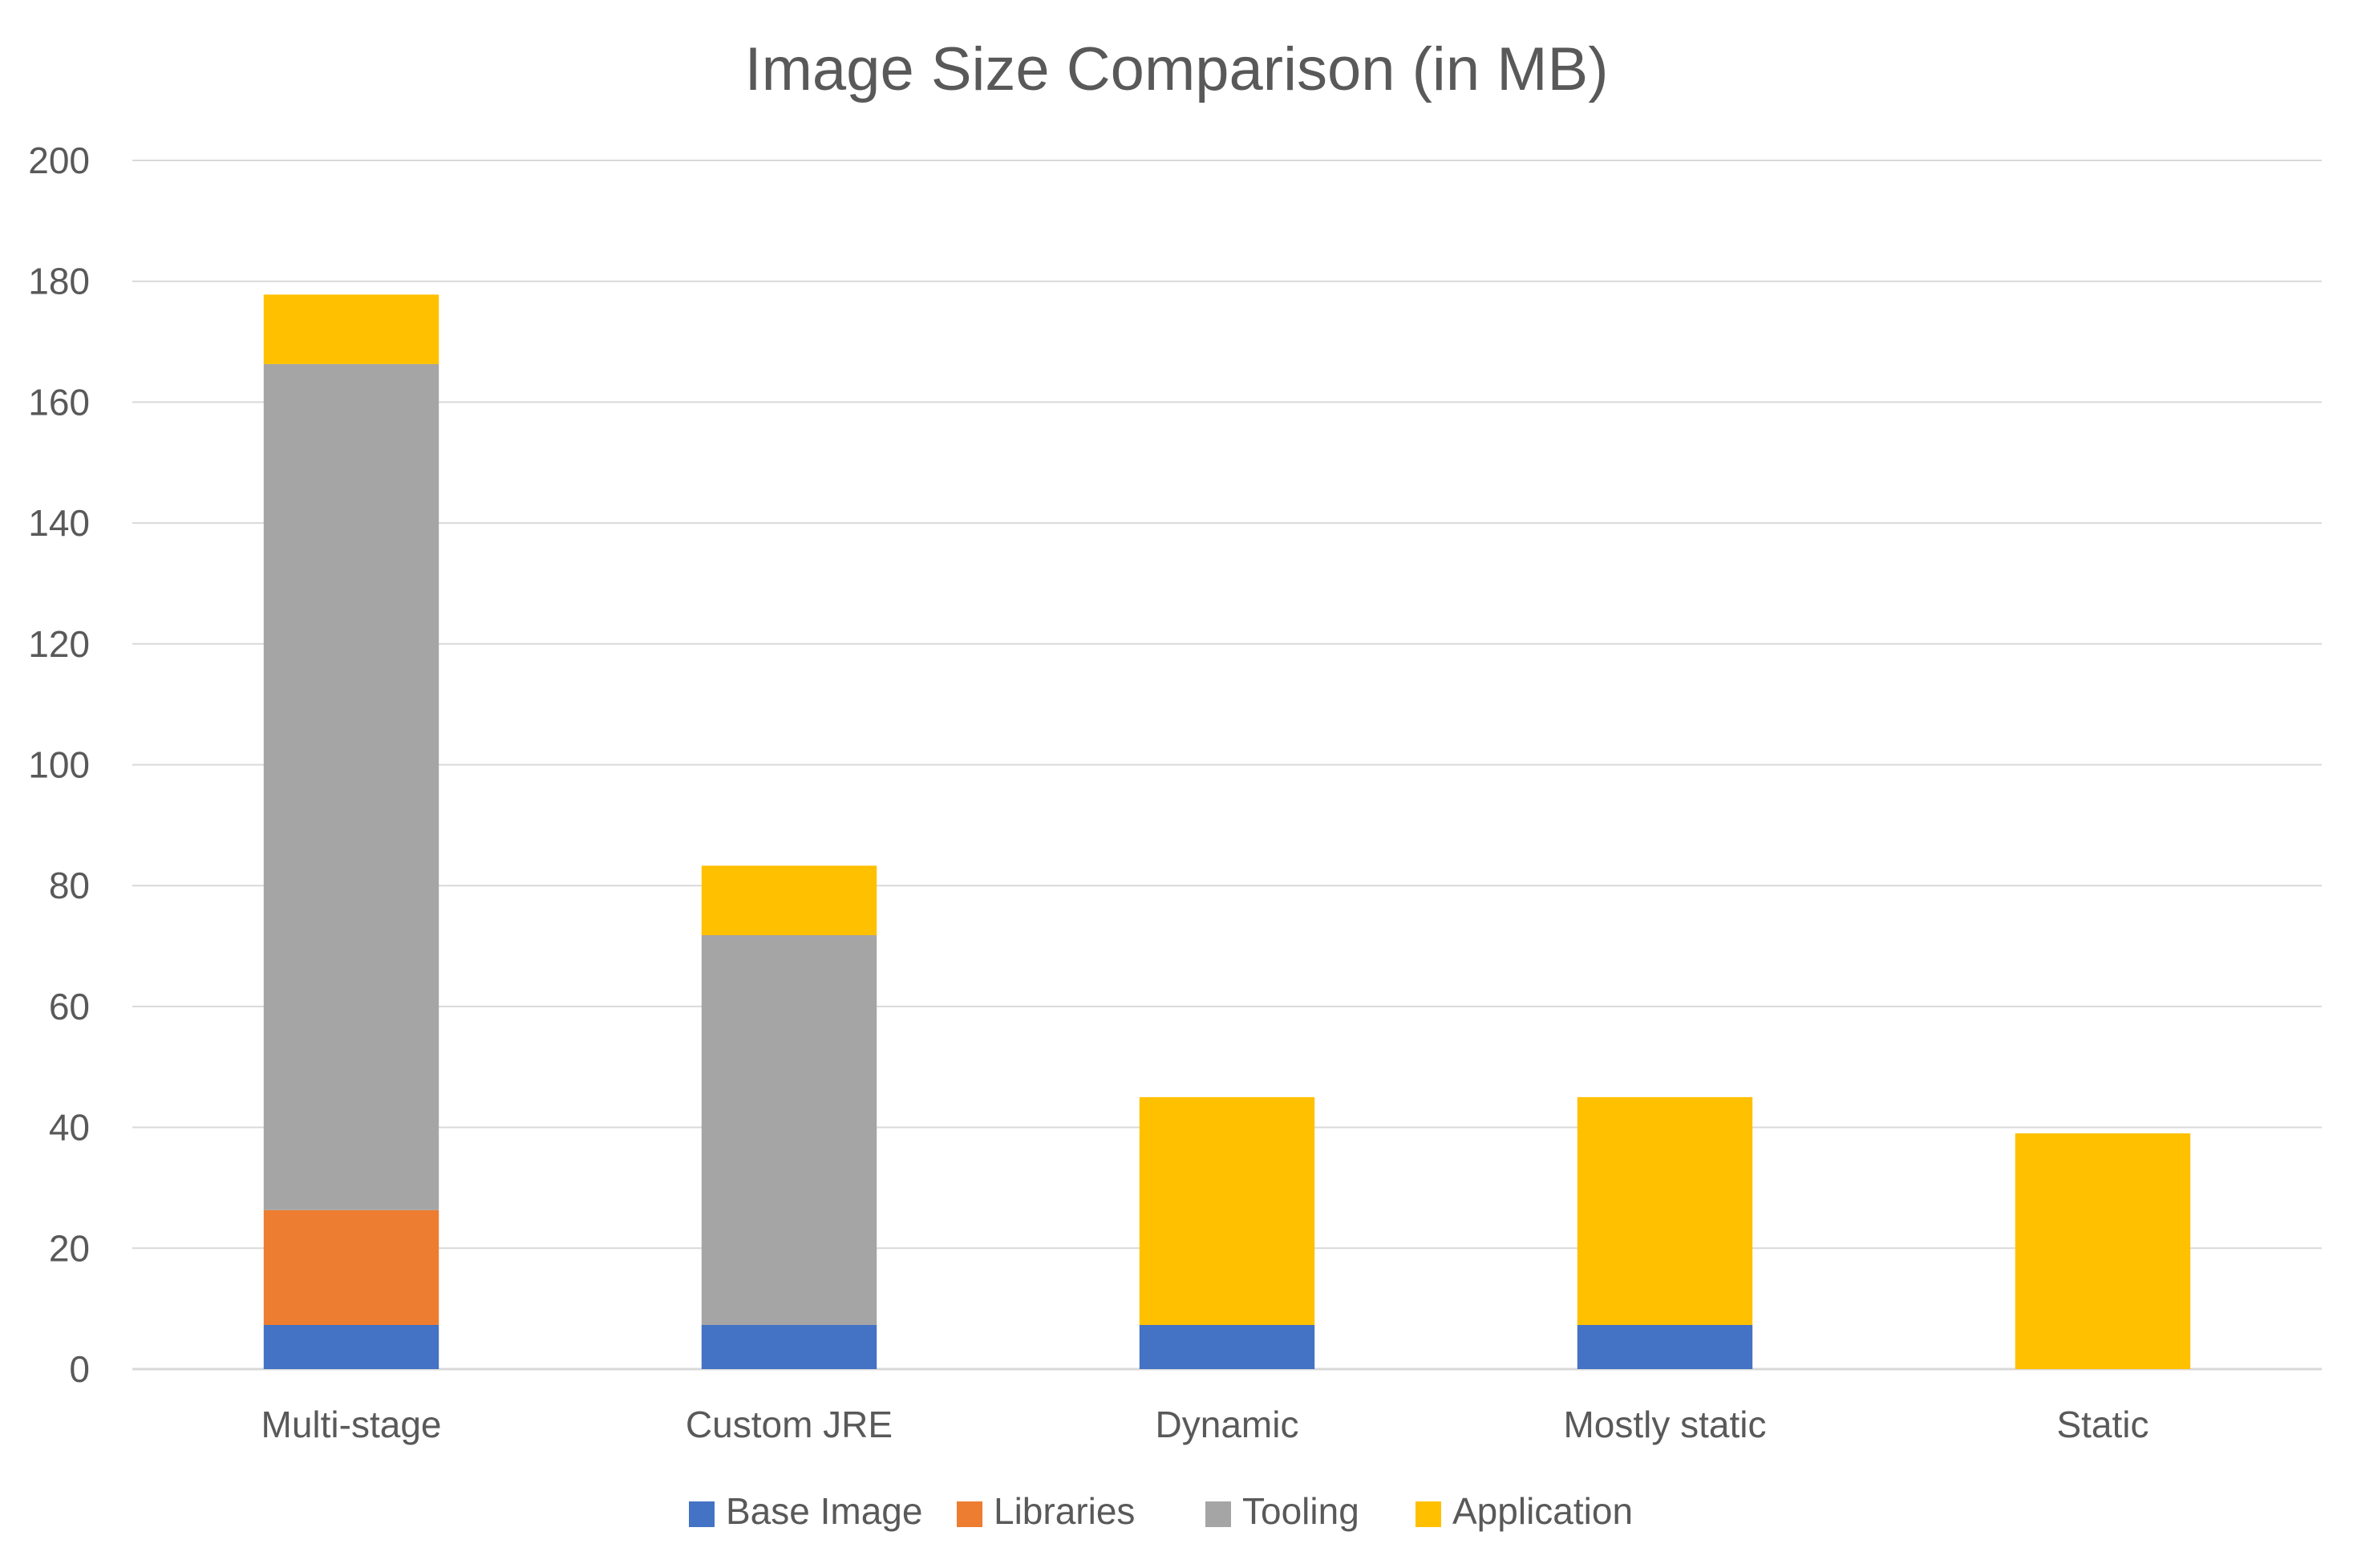 The width and height of the screenshot is (2353, 1568). What do you see at coordinates (59, 402) in the screenshot?
I see `y-tick-label: 160` at bounding box center [59, 402].